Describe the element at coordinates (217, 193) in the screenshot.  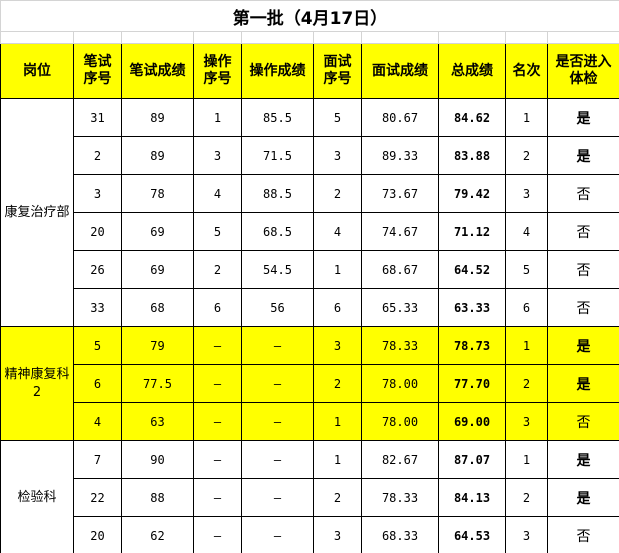
I see `practical-no-cell: 4` at that location.